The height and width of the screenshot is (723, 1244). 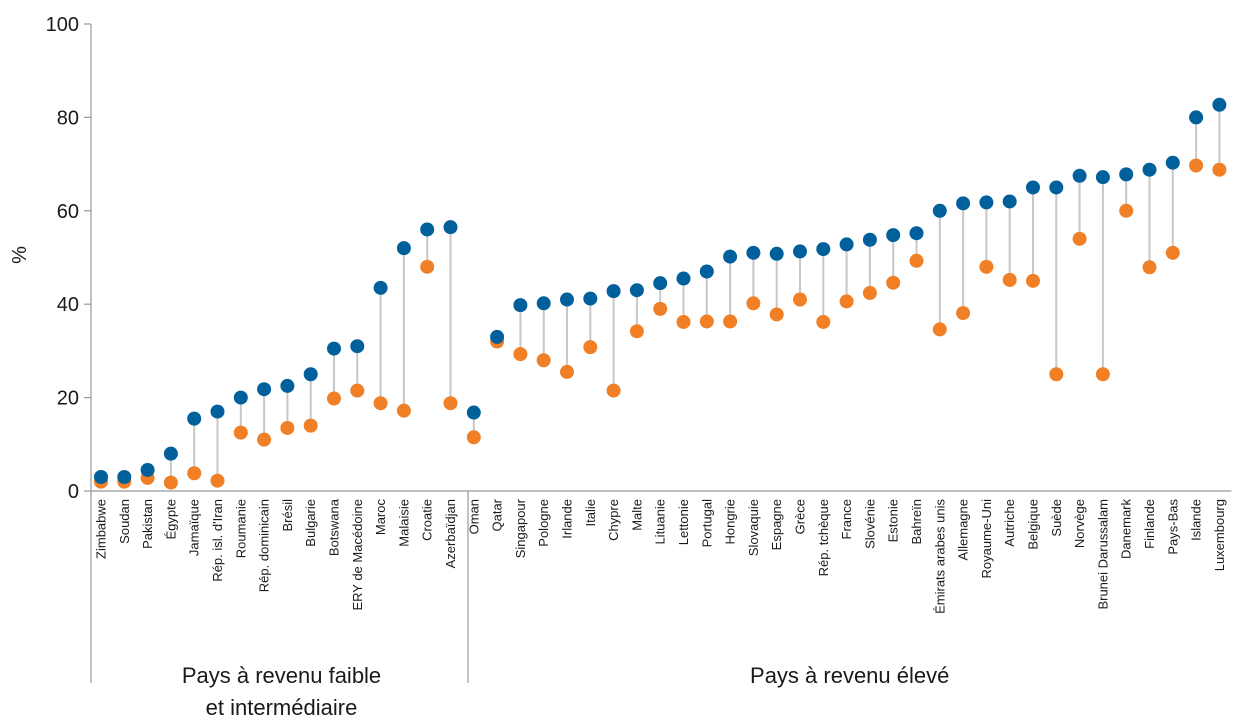 I want to click on x-tick-label: Autriche, so click(x=1009, y=523).